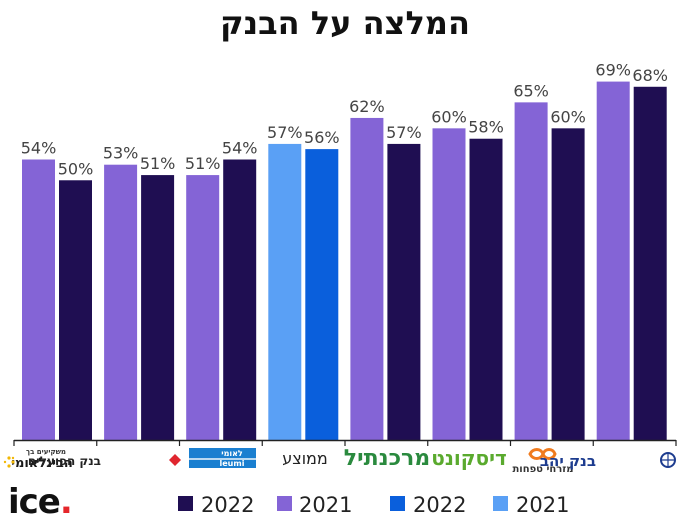 This screenshot has height=524, width=690. I want to click on bar-2022-average, so click(322, 294).